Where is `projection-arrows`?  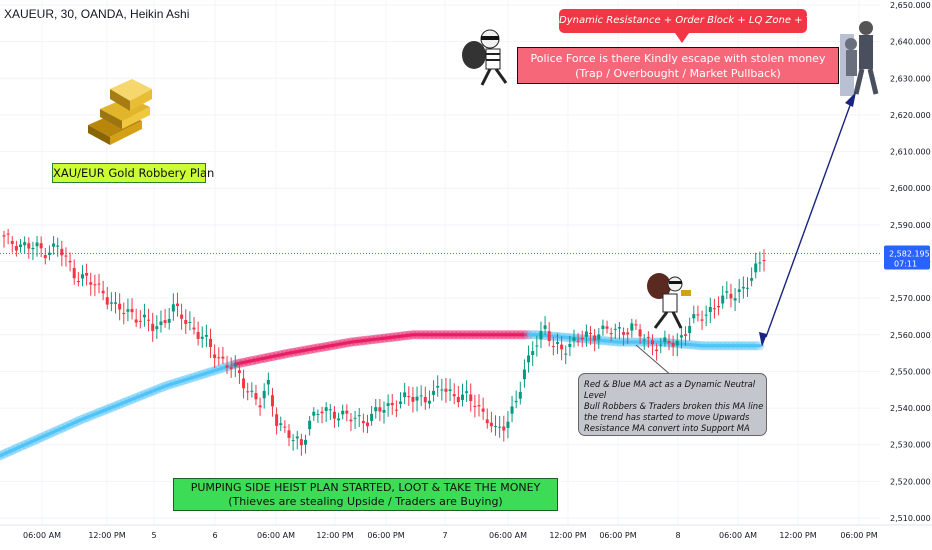 projection-arrows is located at coordinates (745, 234).